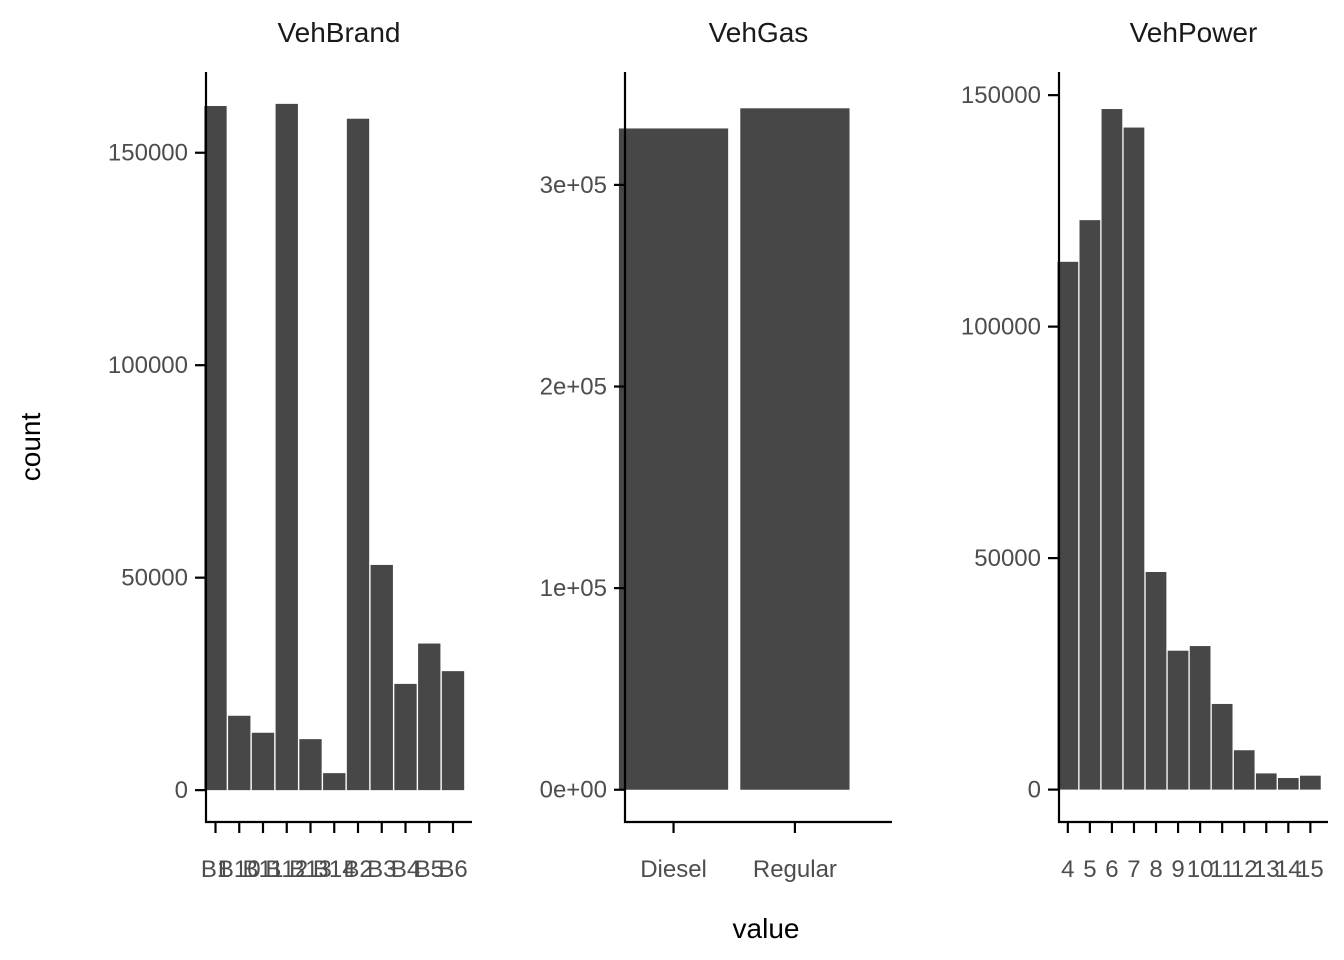 The width and height of the screenshot is (1344, 960). Describe the element at coordinates (286, 447) in the screenshot. I see `bar-B12` at that location.